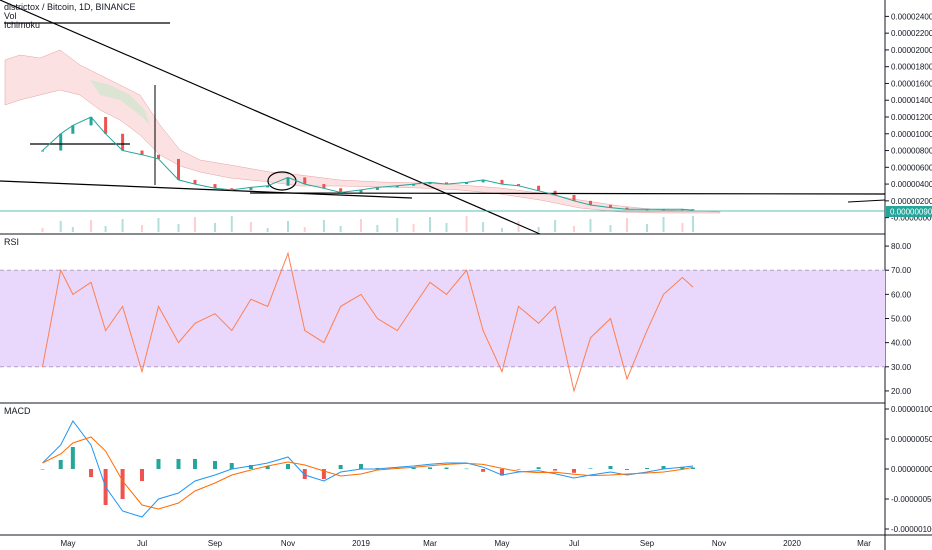 Image resolution: width=932 pixels, height=550 pixels. I want to click on price-tick-label: 0.00001400, so click(911, 100).